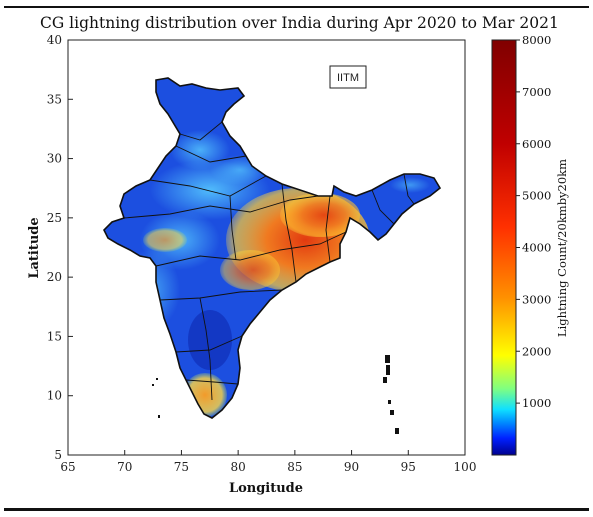 The height and width of the screenshot is (517, 593). What do you see at coordinates (296, 509) in the screenshot?
I see `bottom-rule` at bounding box center [296, 509].